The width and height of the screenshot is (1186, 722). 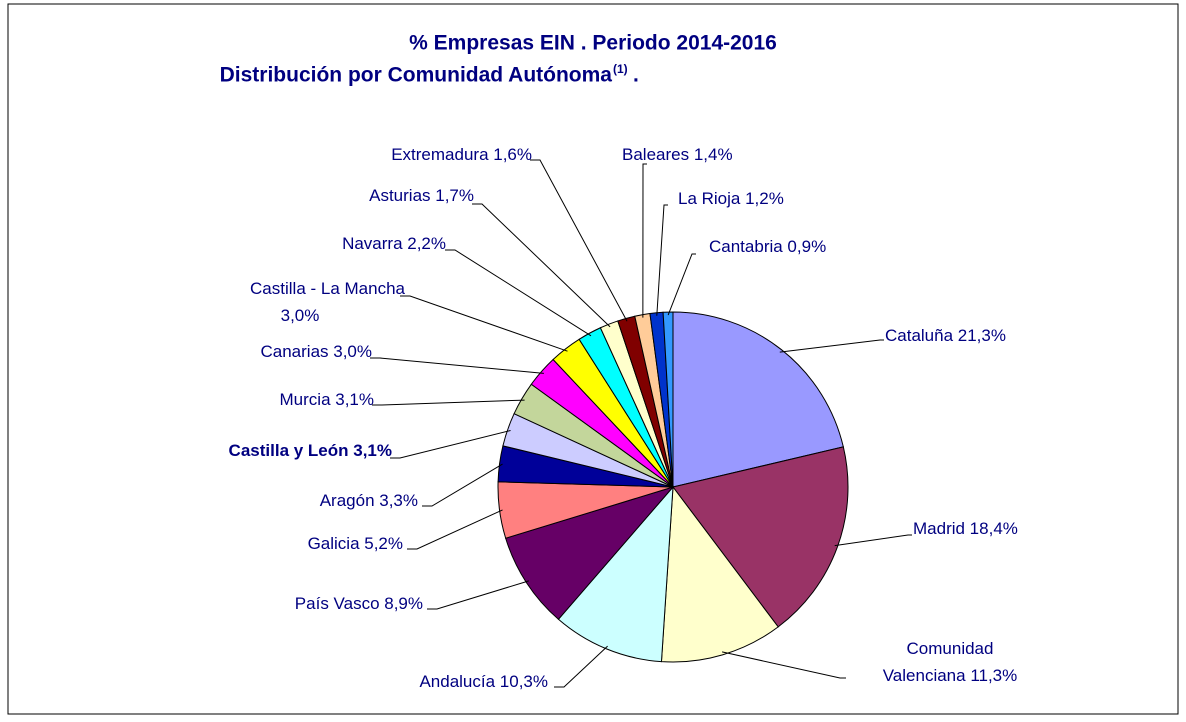 I want to click on data-label: Cataluña 21,3%, so click(x=945, y=335).